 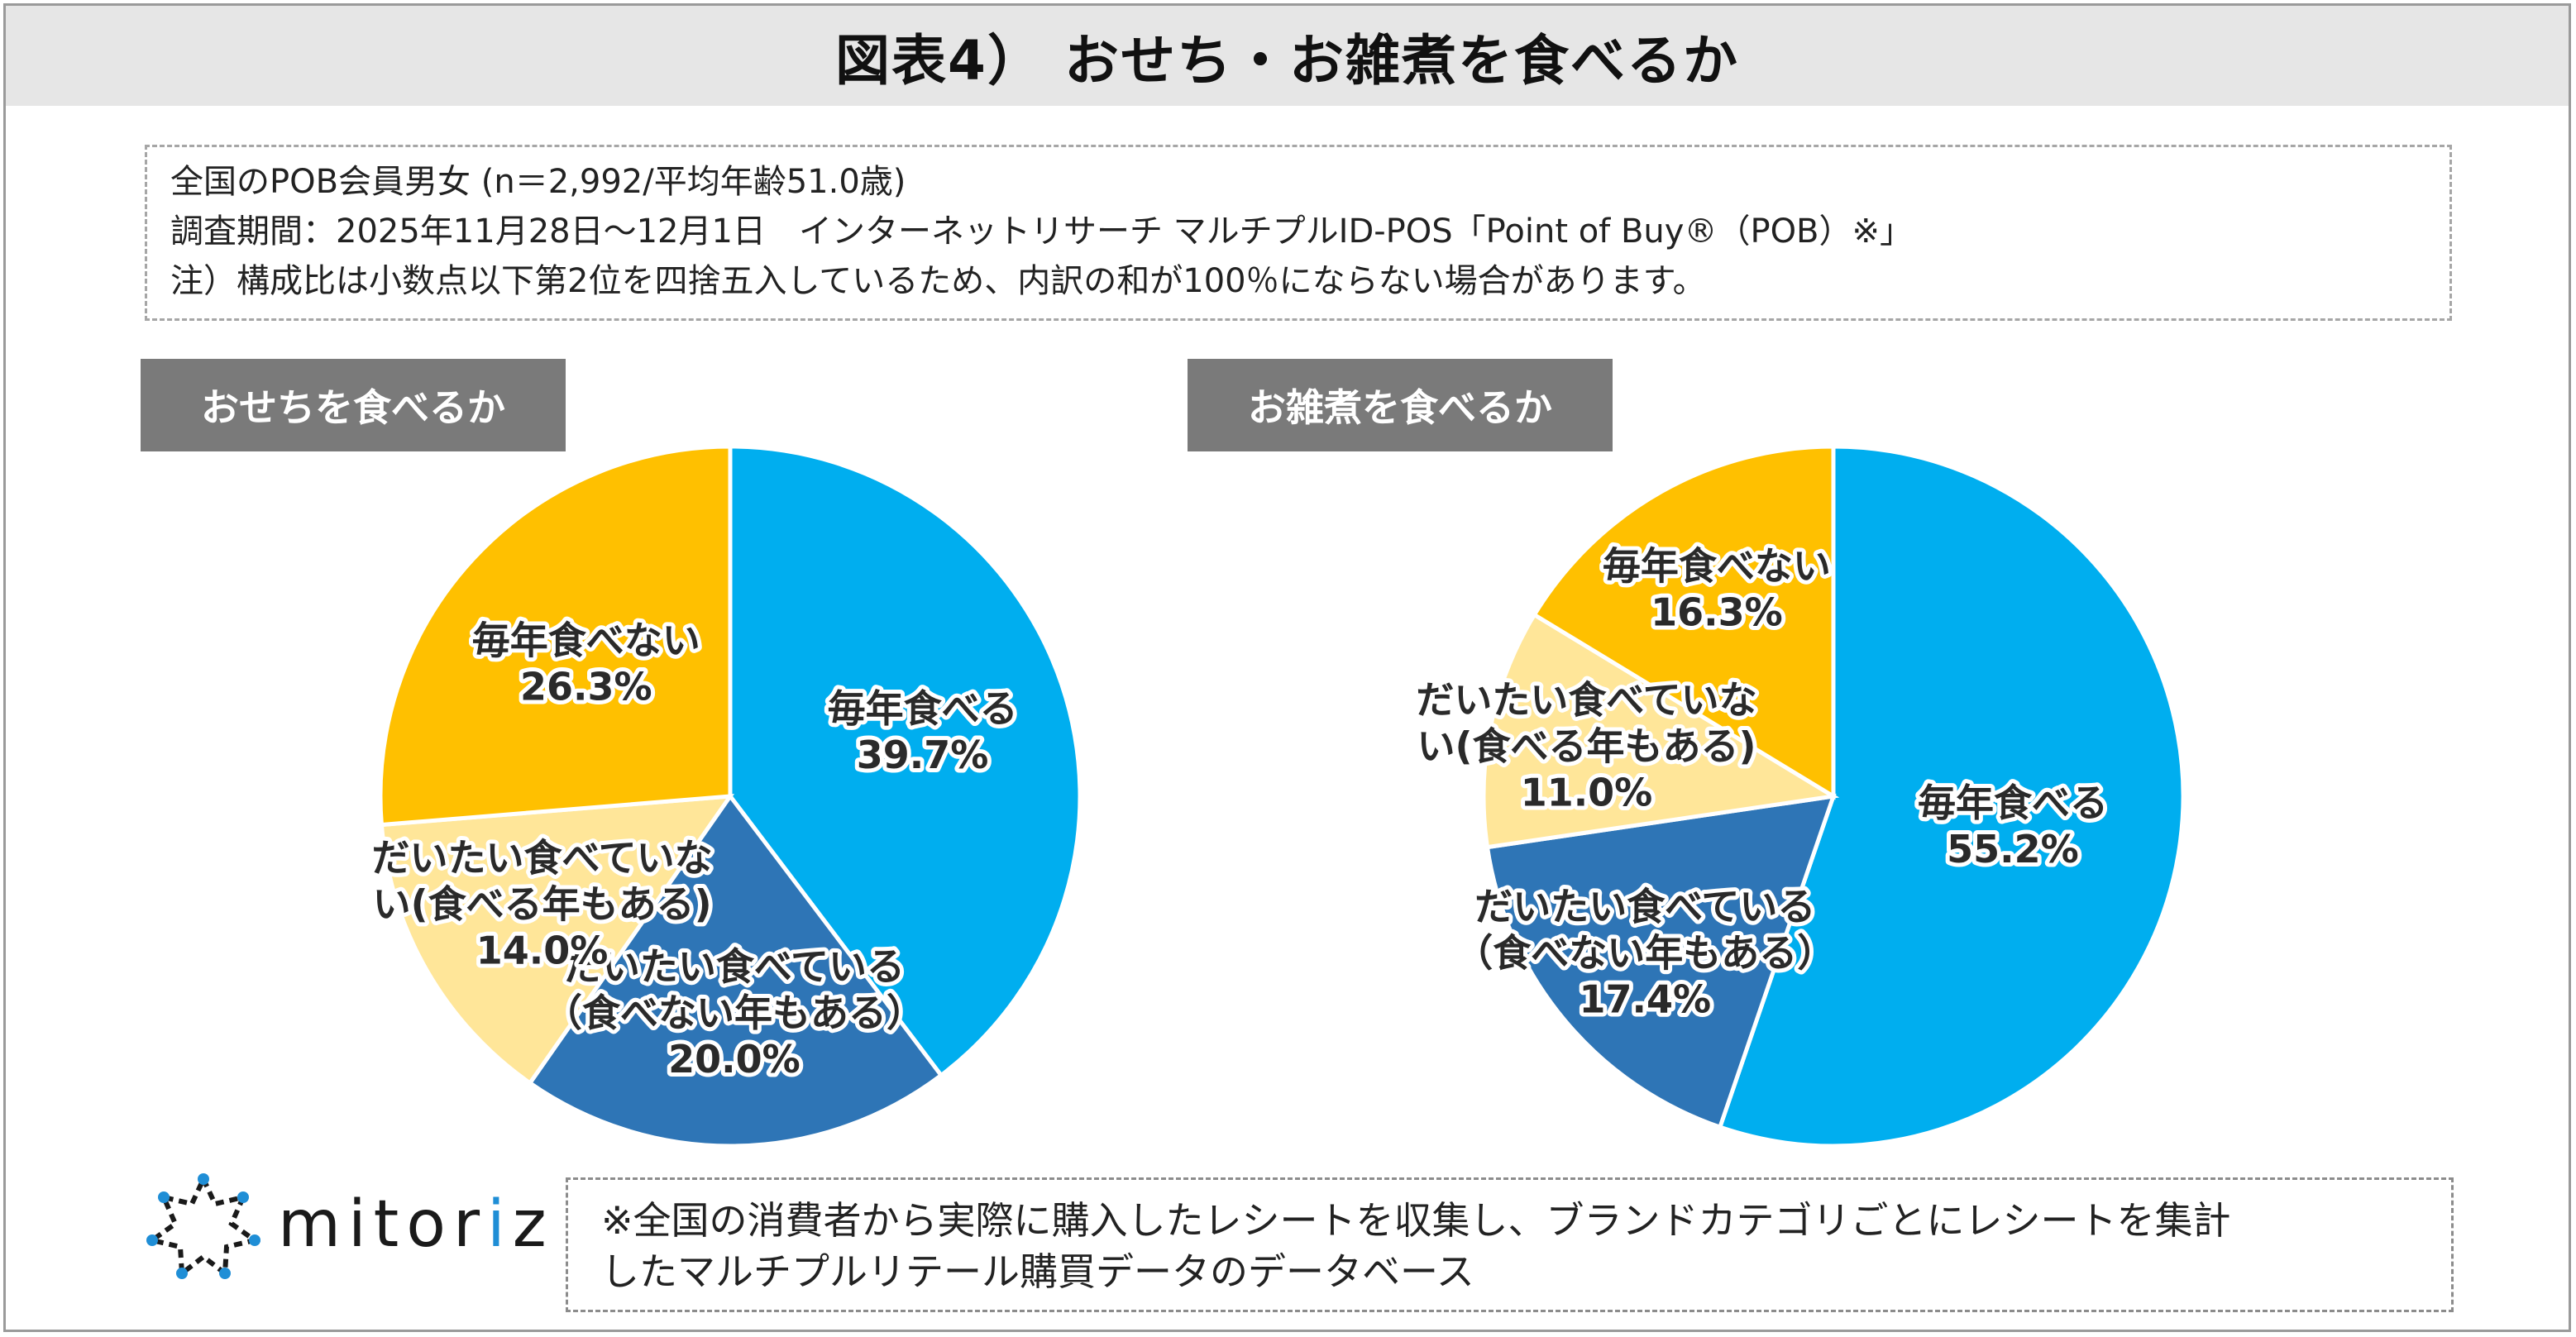 What do you see at coordinates (734, 1059) in the screenshot?
I see `slice-value-label: 20.0%` at bounding box center [734, 1059].